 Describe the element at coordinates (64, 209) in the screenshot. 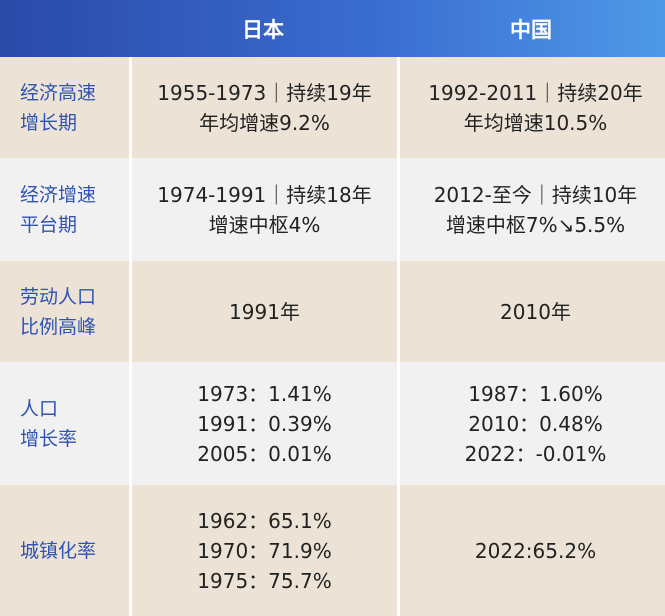

I see `row-label-plateau: 经济增速 平台期` at that location.